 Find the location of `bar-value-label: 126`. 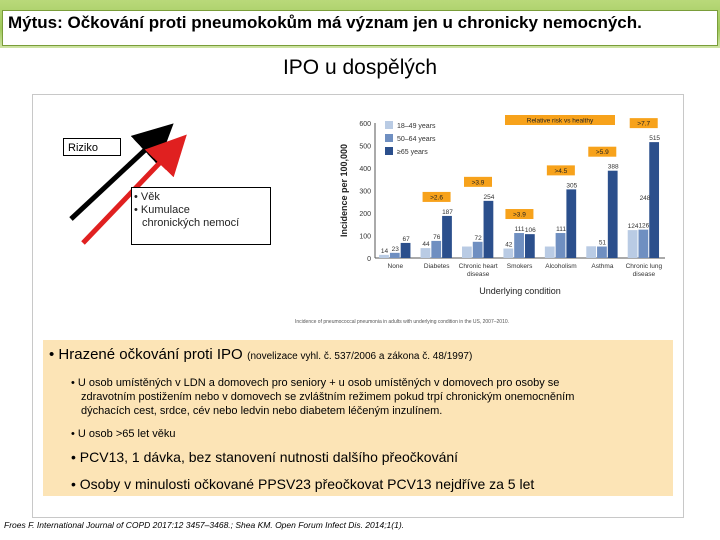

bar-value-label: 126 is located at coordinates (643, 226).